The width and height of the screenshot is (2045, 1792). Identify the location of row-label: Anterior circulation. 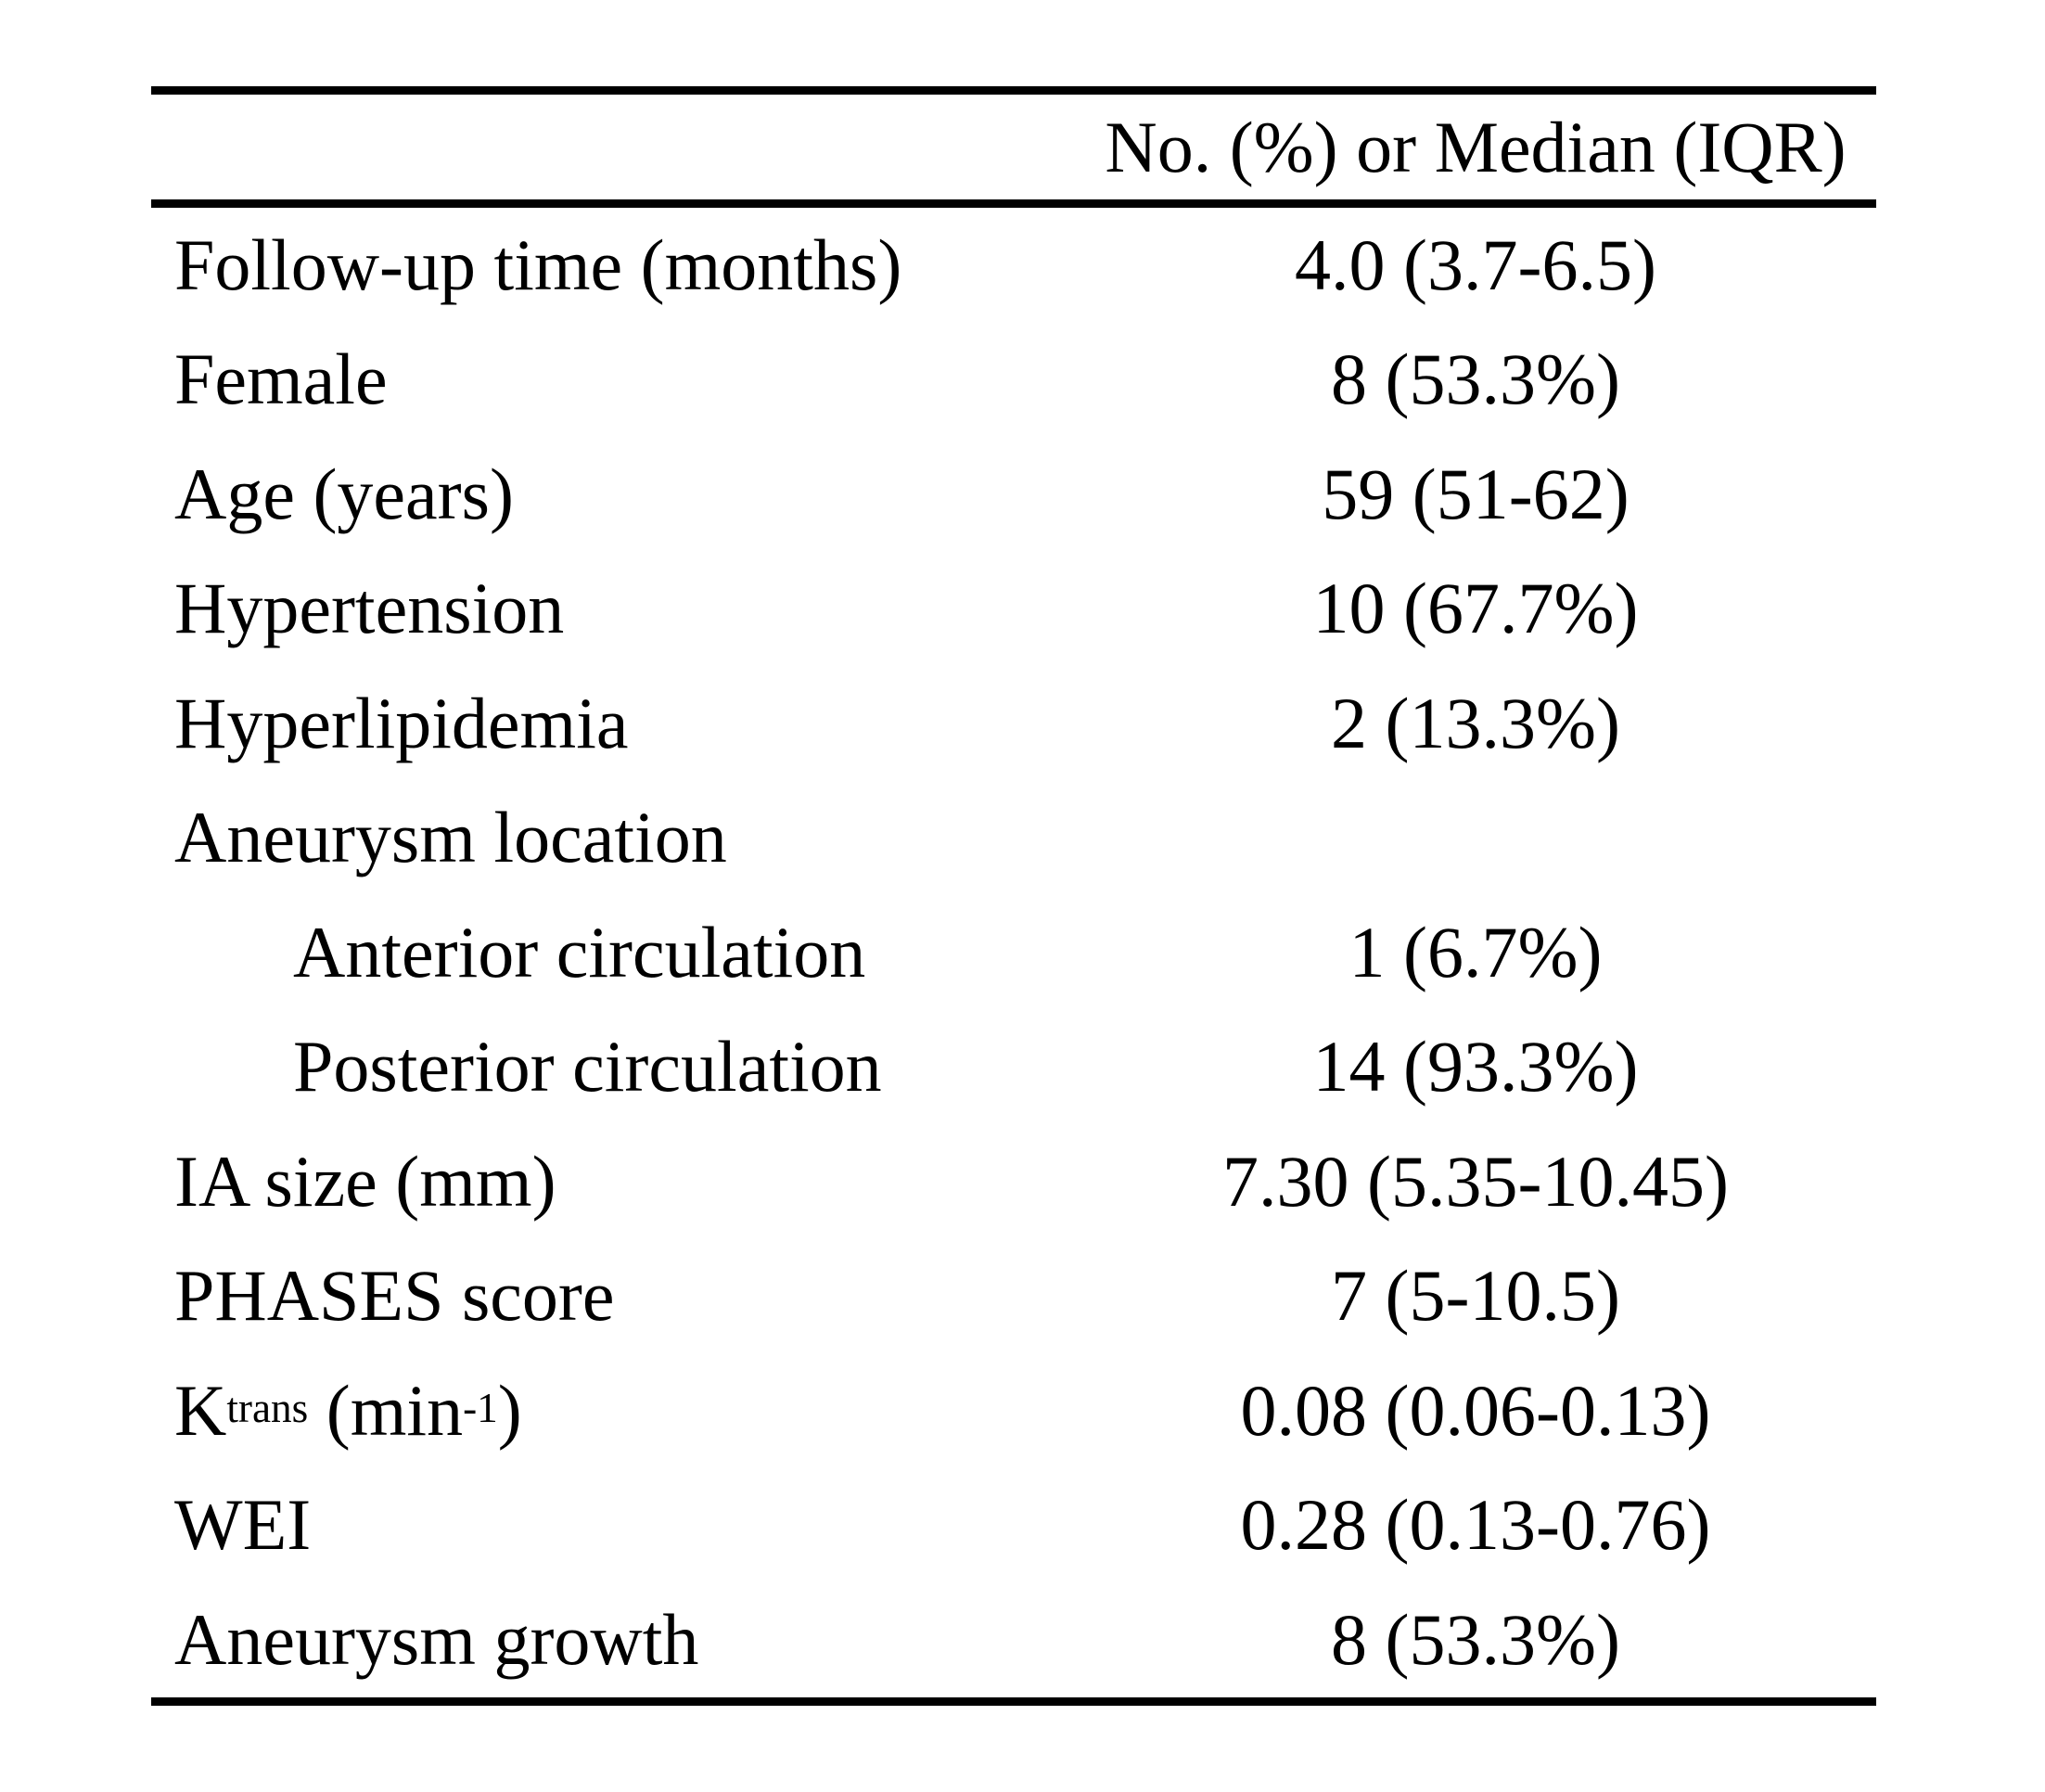
(579, 951).